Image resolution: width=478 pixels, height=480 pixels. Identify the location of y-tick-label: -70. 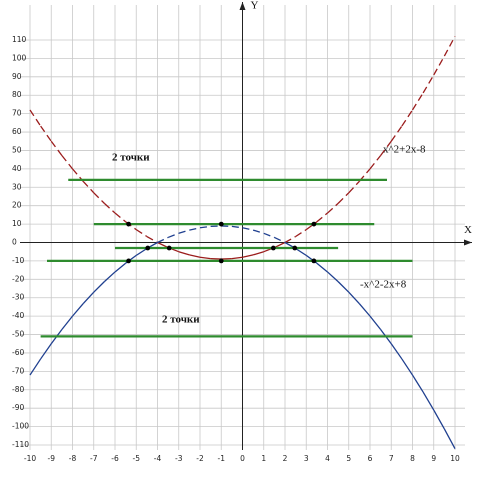
(18, 370).